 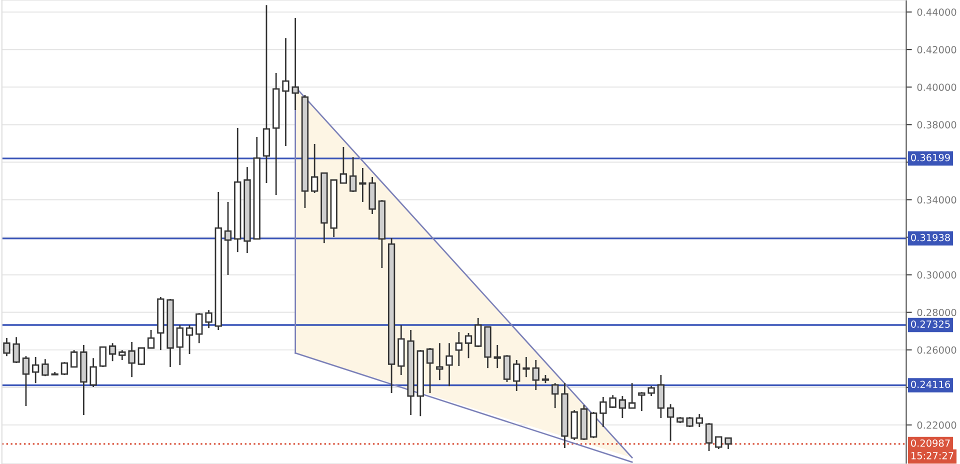 What do you see at coordinates (936, 200) in the screenshot?
I see `y-tick-label: 0.34000` at bounding box center [936, 200].